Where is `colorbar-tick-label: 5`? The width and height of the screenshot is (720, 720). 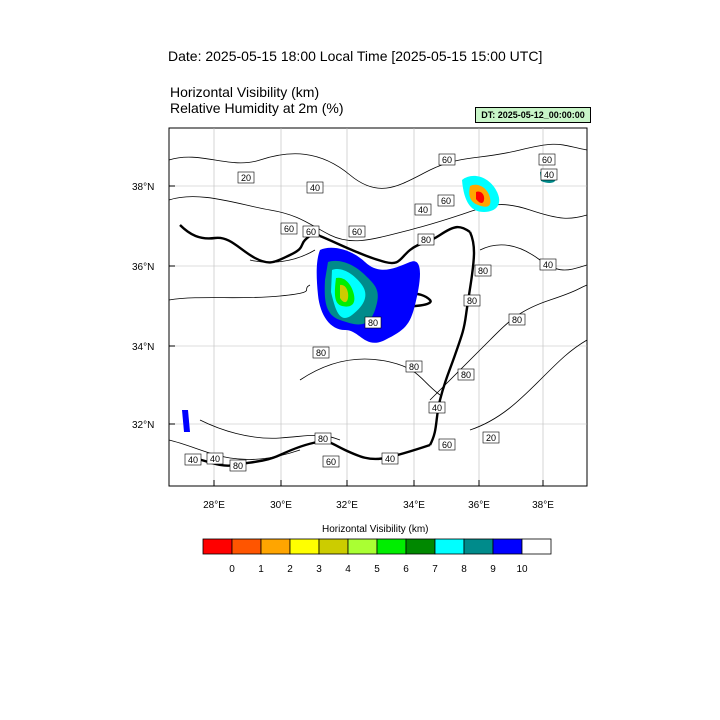 colorbar-tick-label: 5 is located at coordinates (377, 569).